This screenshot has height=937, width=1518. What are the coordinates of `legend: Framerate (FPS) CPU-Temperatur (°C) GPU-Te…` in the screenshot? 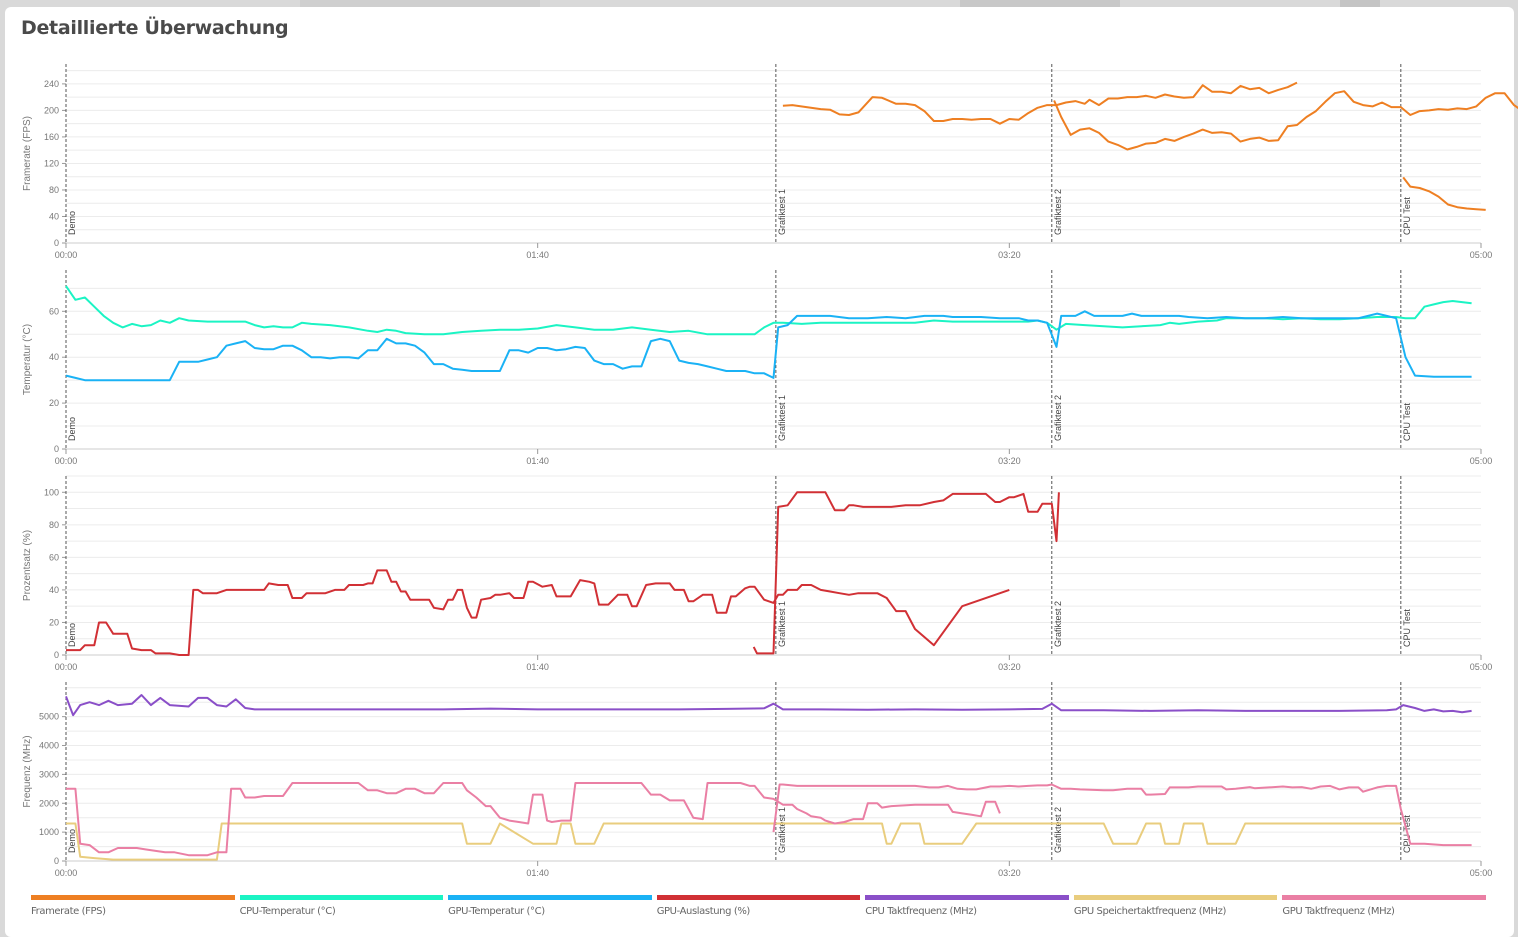 It's located at (761, 910).